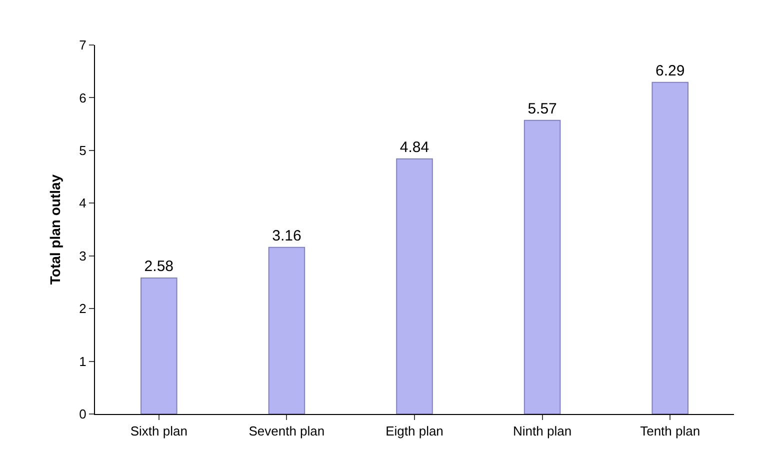  What do you see at coordinates (82, 45) in the screenshot?
I see `y-tick-label: 7` at bounding box center [82, 45].